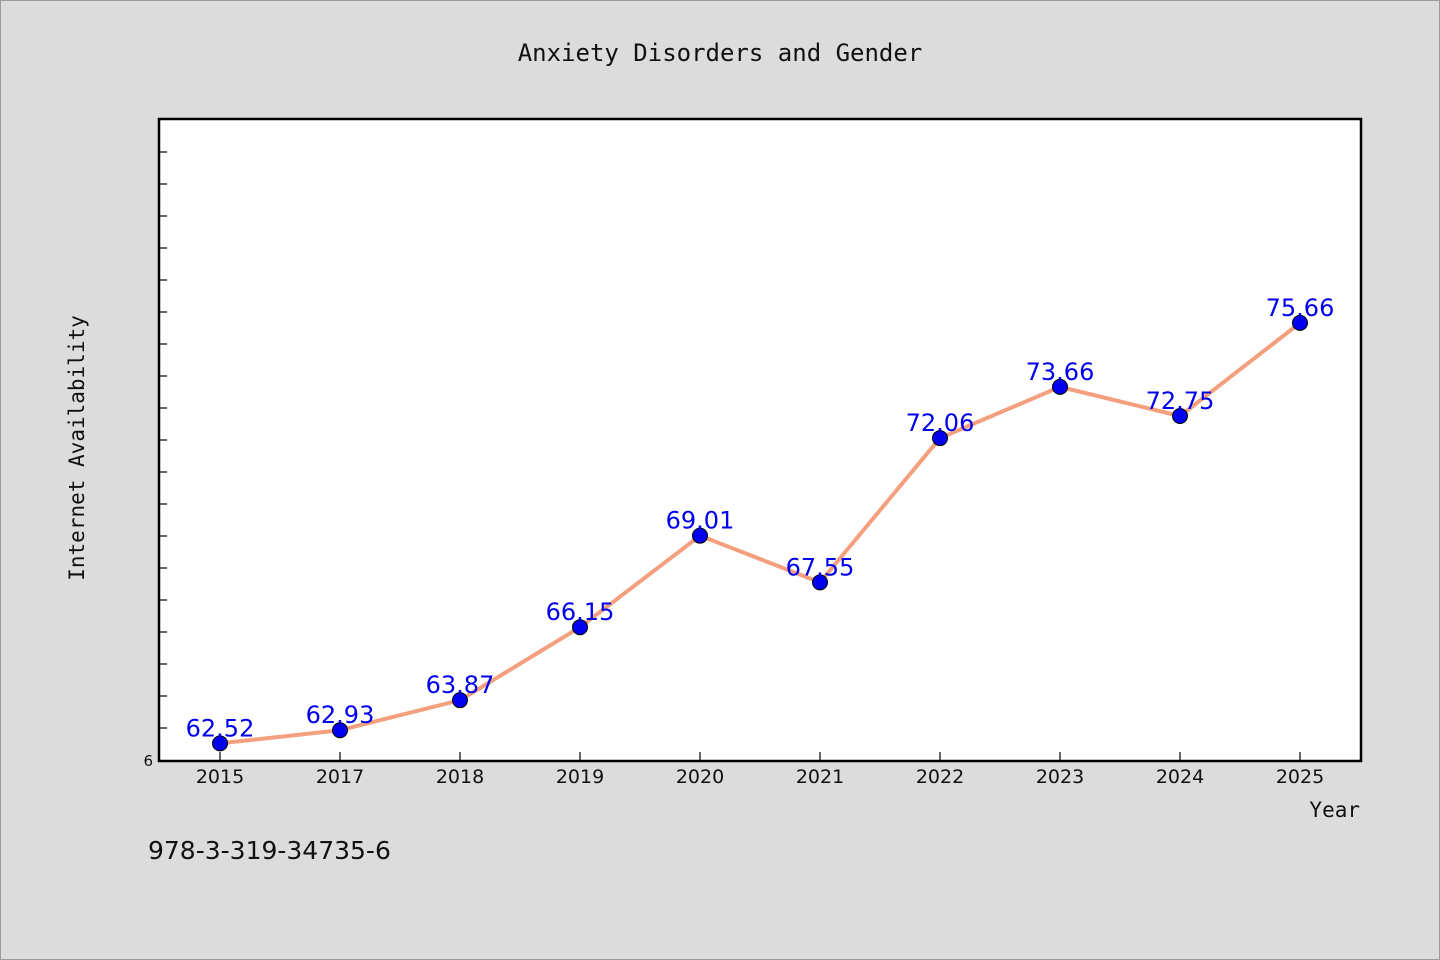 Image resolution: width=1440 pixels, height=960 pixels. Describe the element at coordinates (820, 777) in the screenshot. I see `x-tick-label: 2021` at that location.